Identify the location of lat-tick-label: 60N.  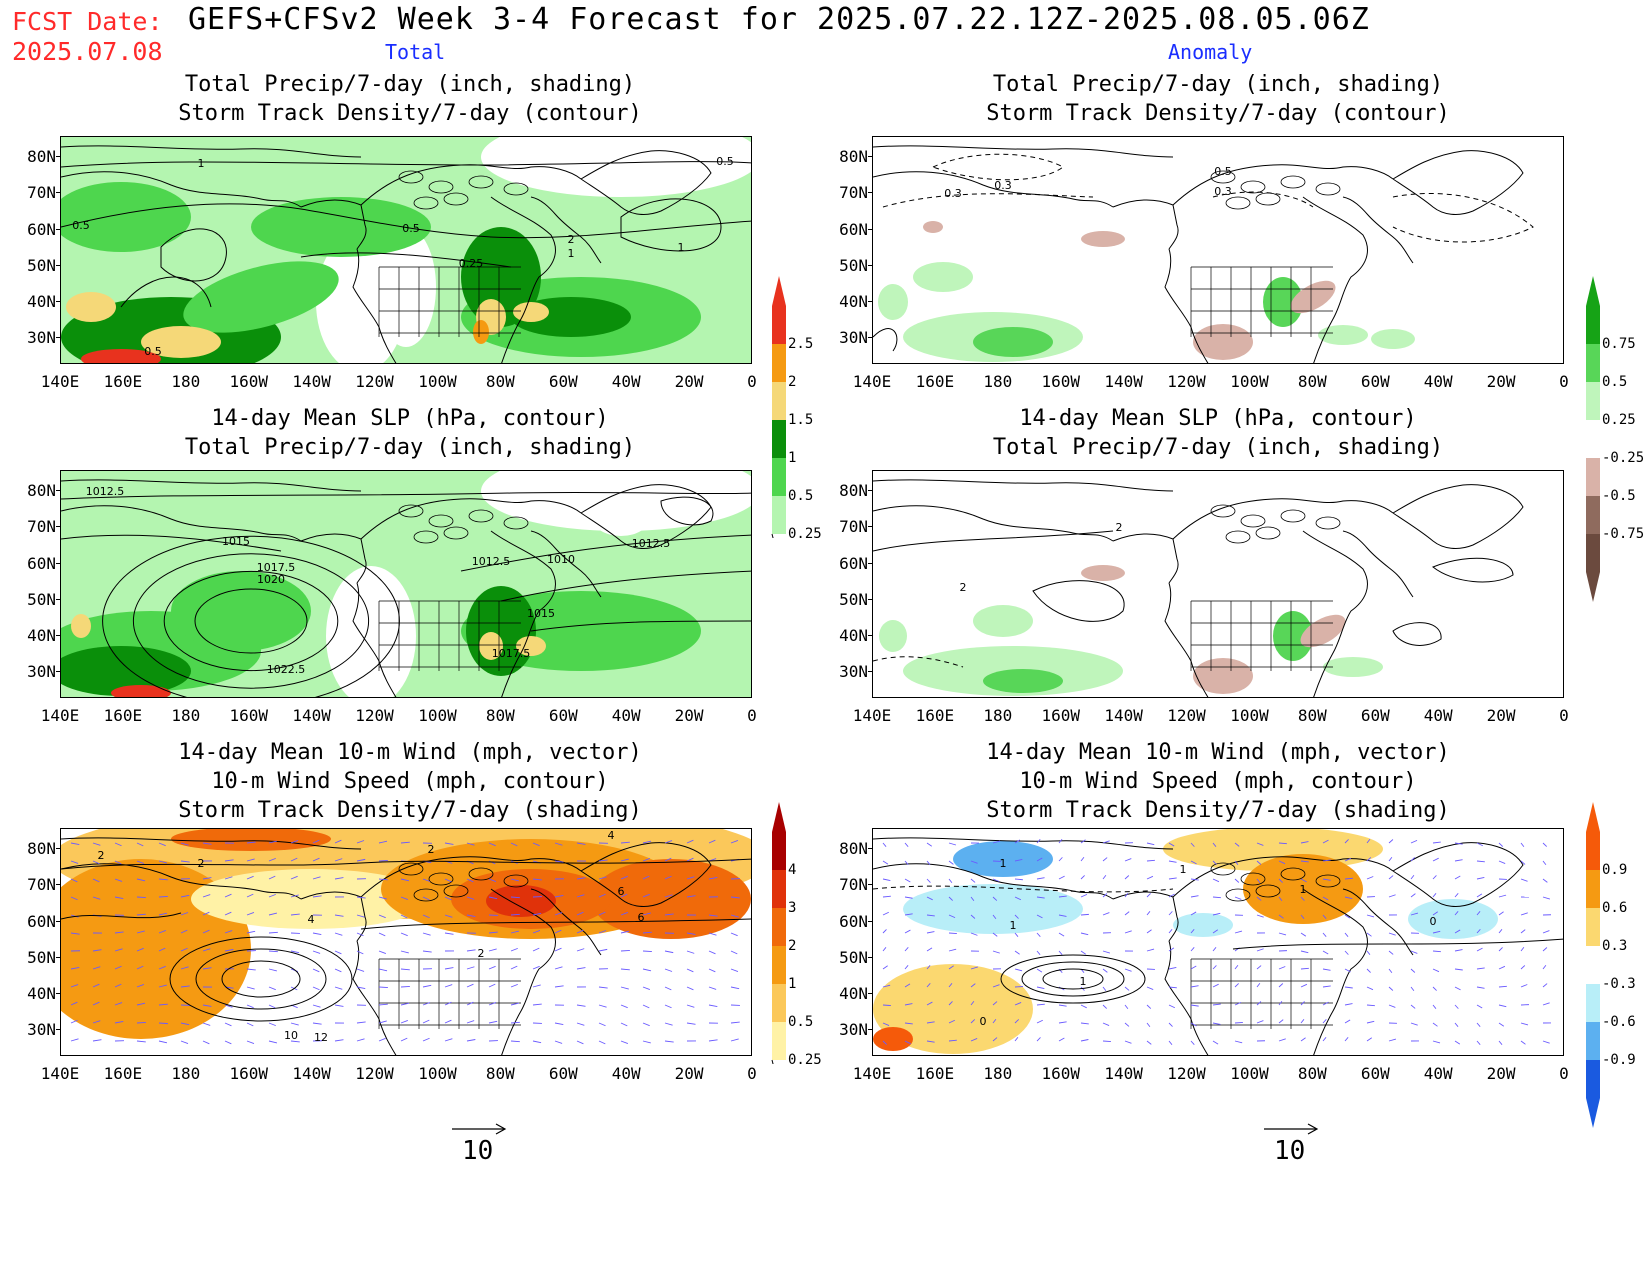
(41, 921).